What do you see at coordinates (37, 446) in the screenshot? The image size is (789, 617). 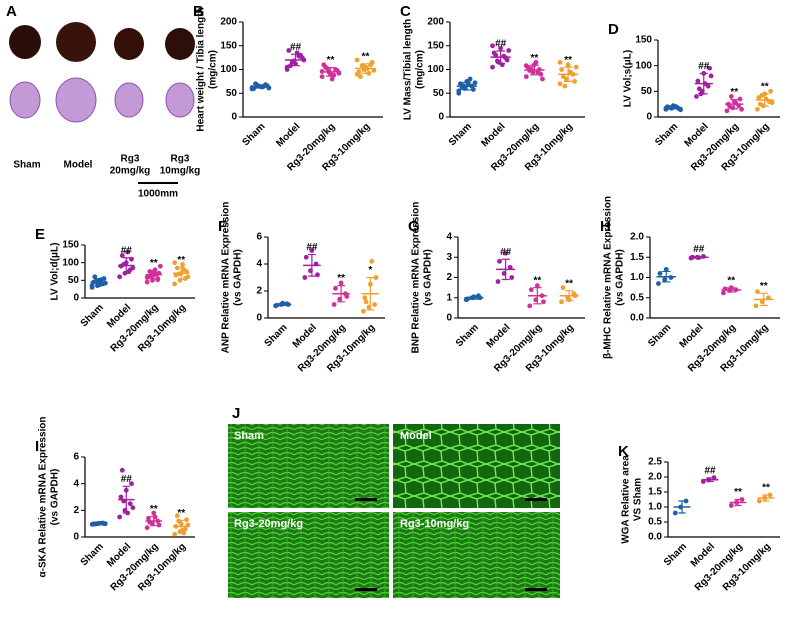 I see `panel-letter: I` at bounding box center [37, 446].